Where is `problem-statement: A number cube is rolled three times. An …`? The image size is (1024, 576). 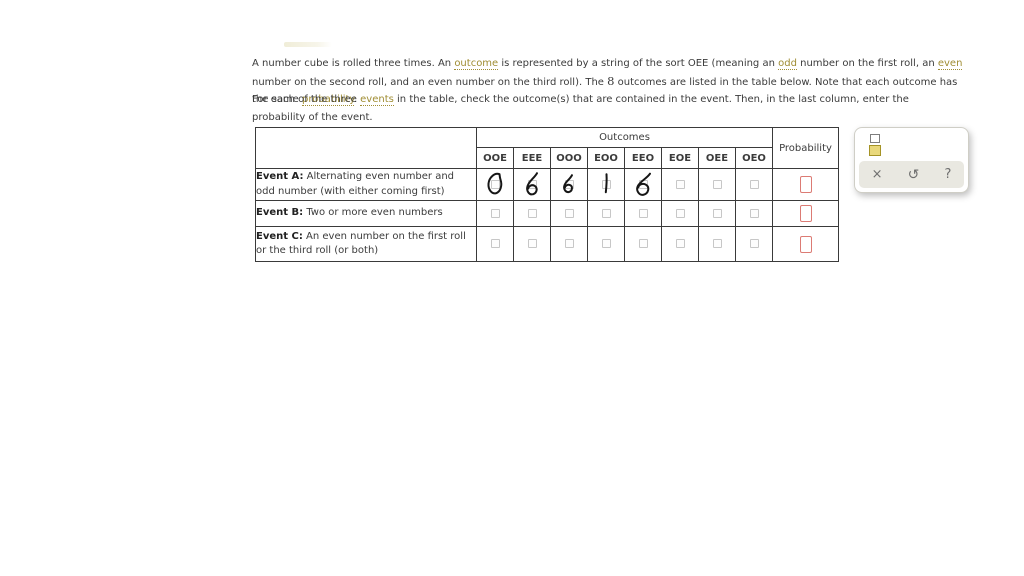
problem-statement: A number cube is rolled three times. An … is located at coordinates (608, 82).